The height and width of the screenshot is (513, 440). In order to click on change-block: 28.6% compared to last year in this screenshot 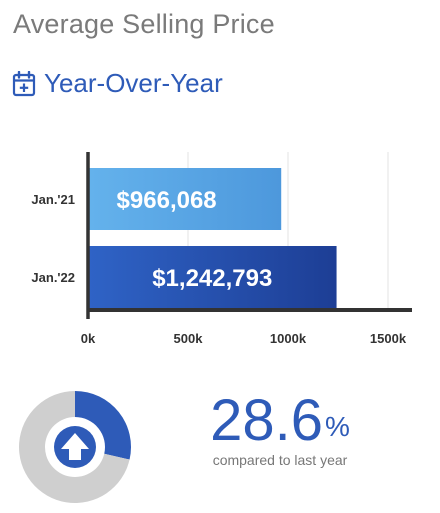, I will do `click(280, 428)`.